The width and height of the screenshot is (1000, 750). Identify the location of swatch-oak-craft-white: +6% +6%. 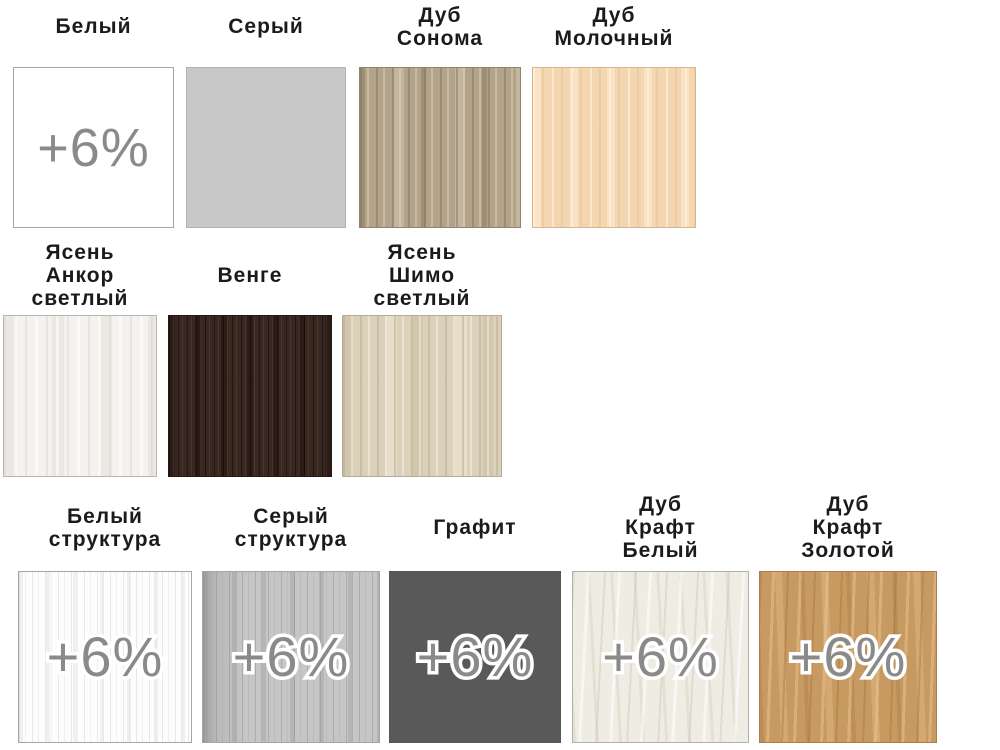
(660, 657).